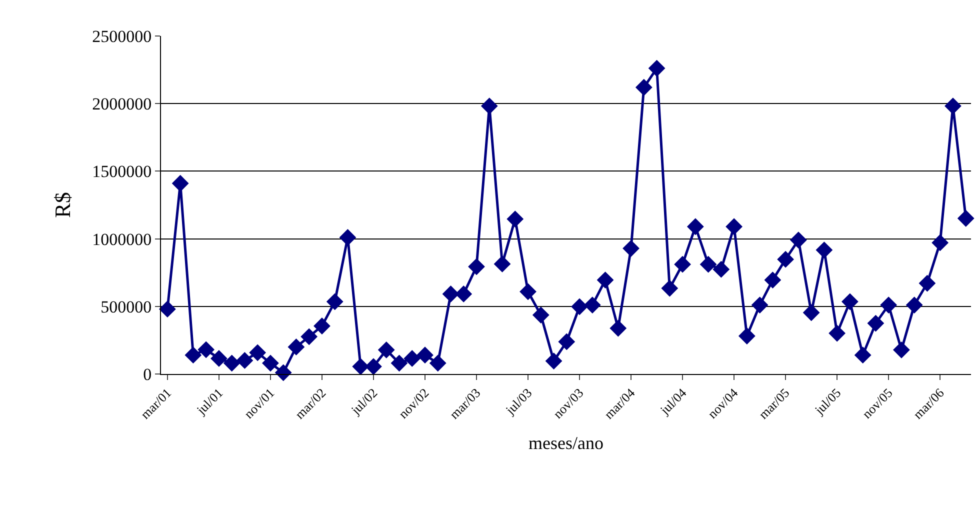  Describe the element at coordinates (126, 306) in the screenshot. I see `y-tick-label: 500000` at that location.